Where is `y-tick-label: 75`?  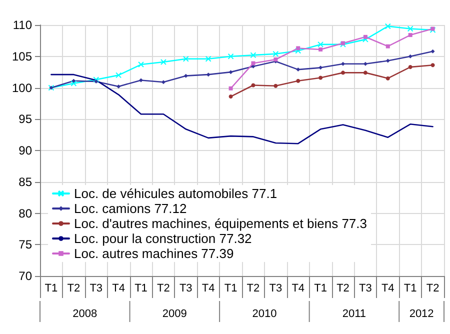 y-tick-label: 75 is located at coordinates (25, 245).